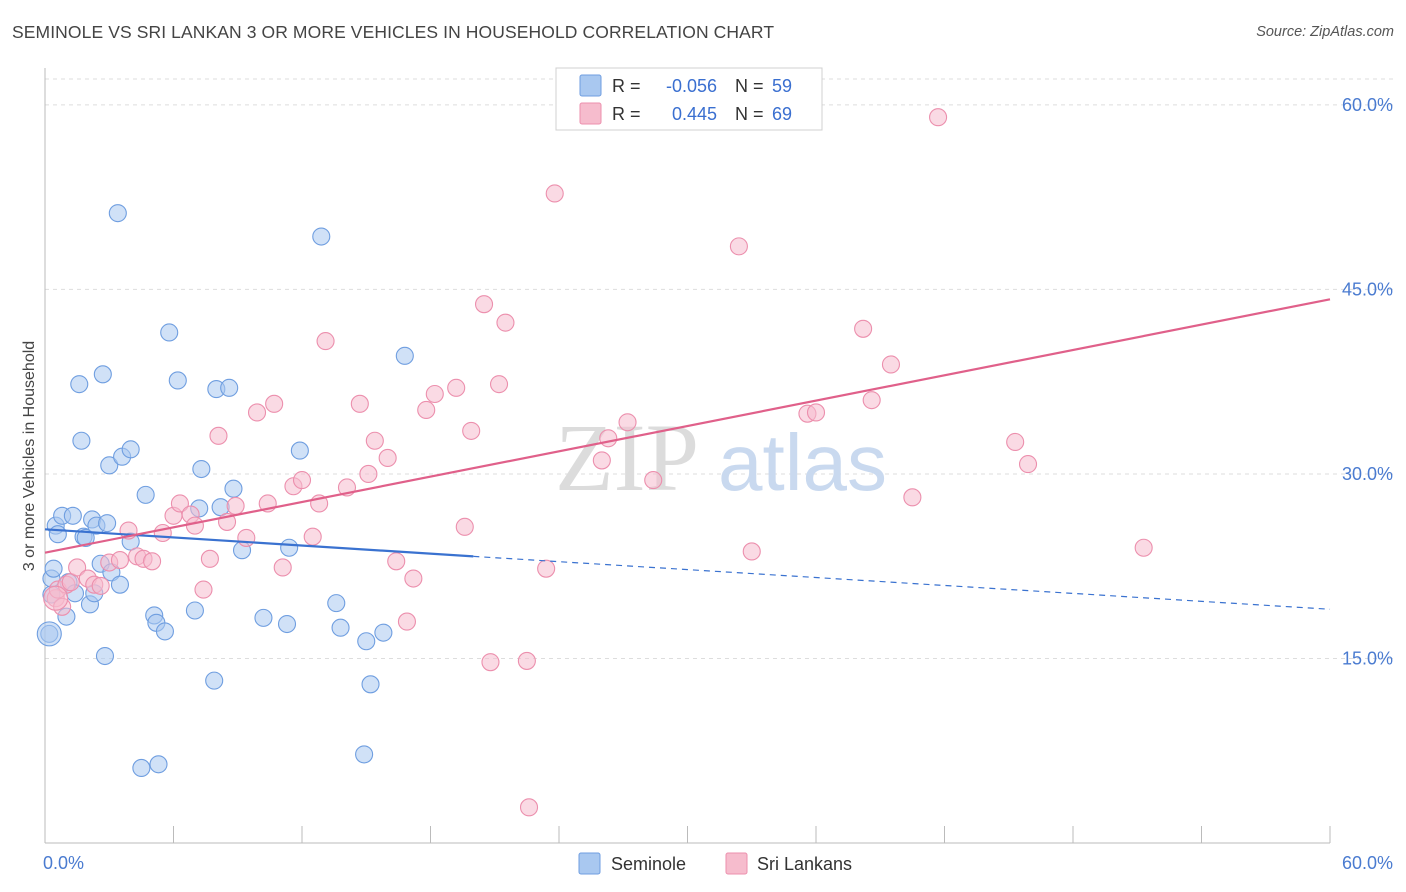  Describe the element at coordinates (715, 863) in the screenshot. I see `legend-bottom: Seminole Sri Lankans` at that location.